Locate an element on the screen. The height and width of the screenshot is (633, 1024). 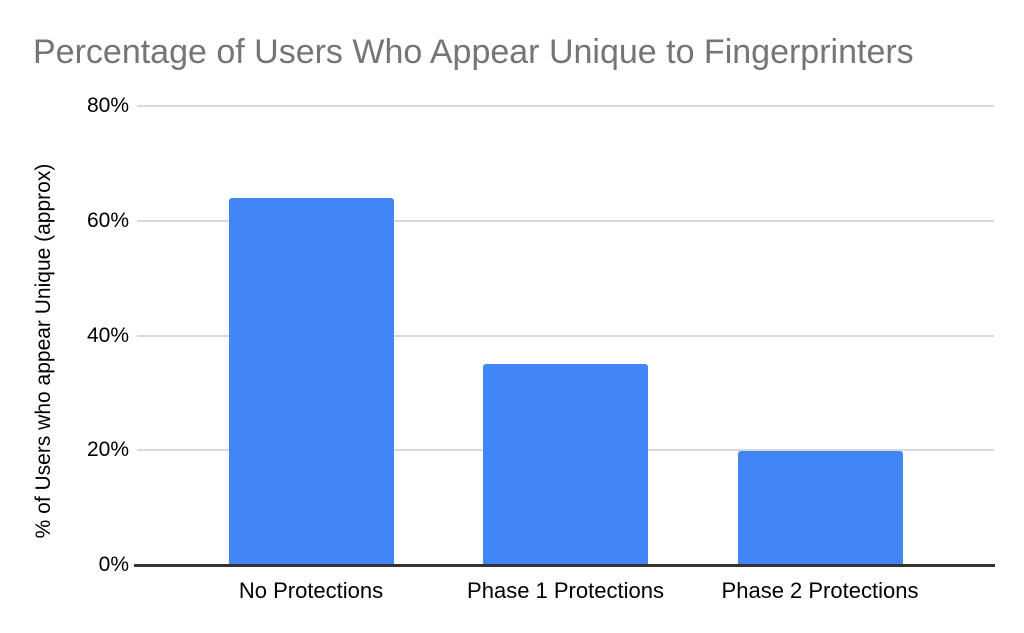
y-tick-label: 20% is located at coordinates (107, 450).